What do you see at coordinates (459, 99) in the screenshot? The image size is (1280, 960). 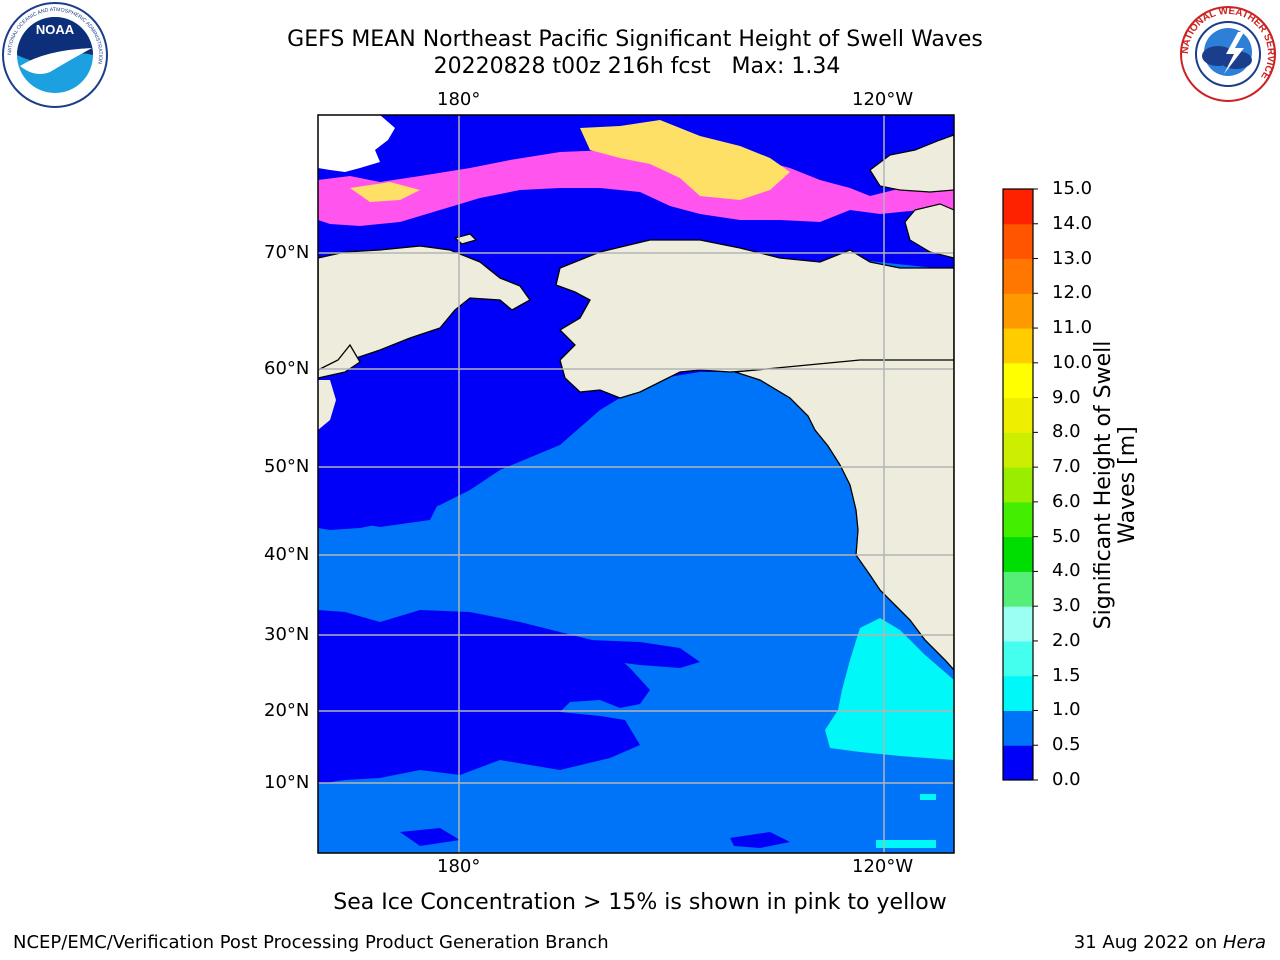 I see `lon-label-top-180: 180°` at bounding box center [459, 99].